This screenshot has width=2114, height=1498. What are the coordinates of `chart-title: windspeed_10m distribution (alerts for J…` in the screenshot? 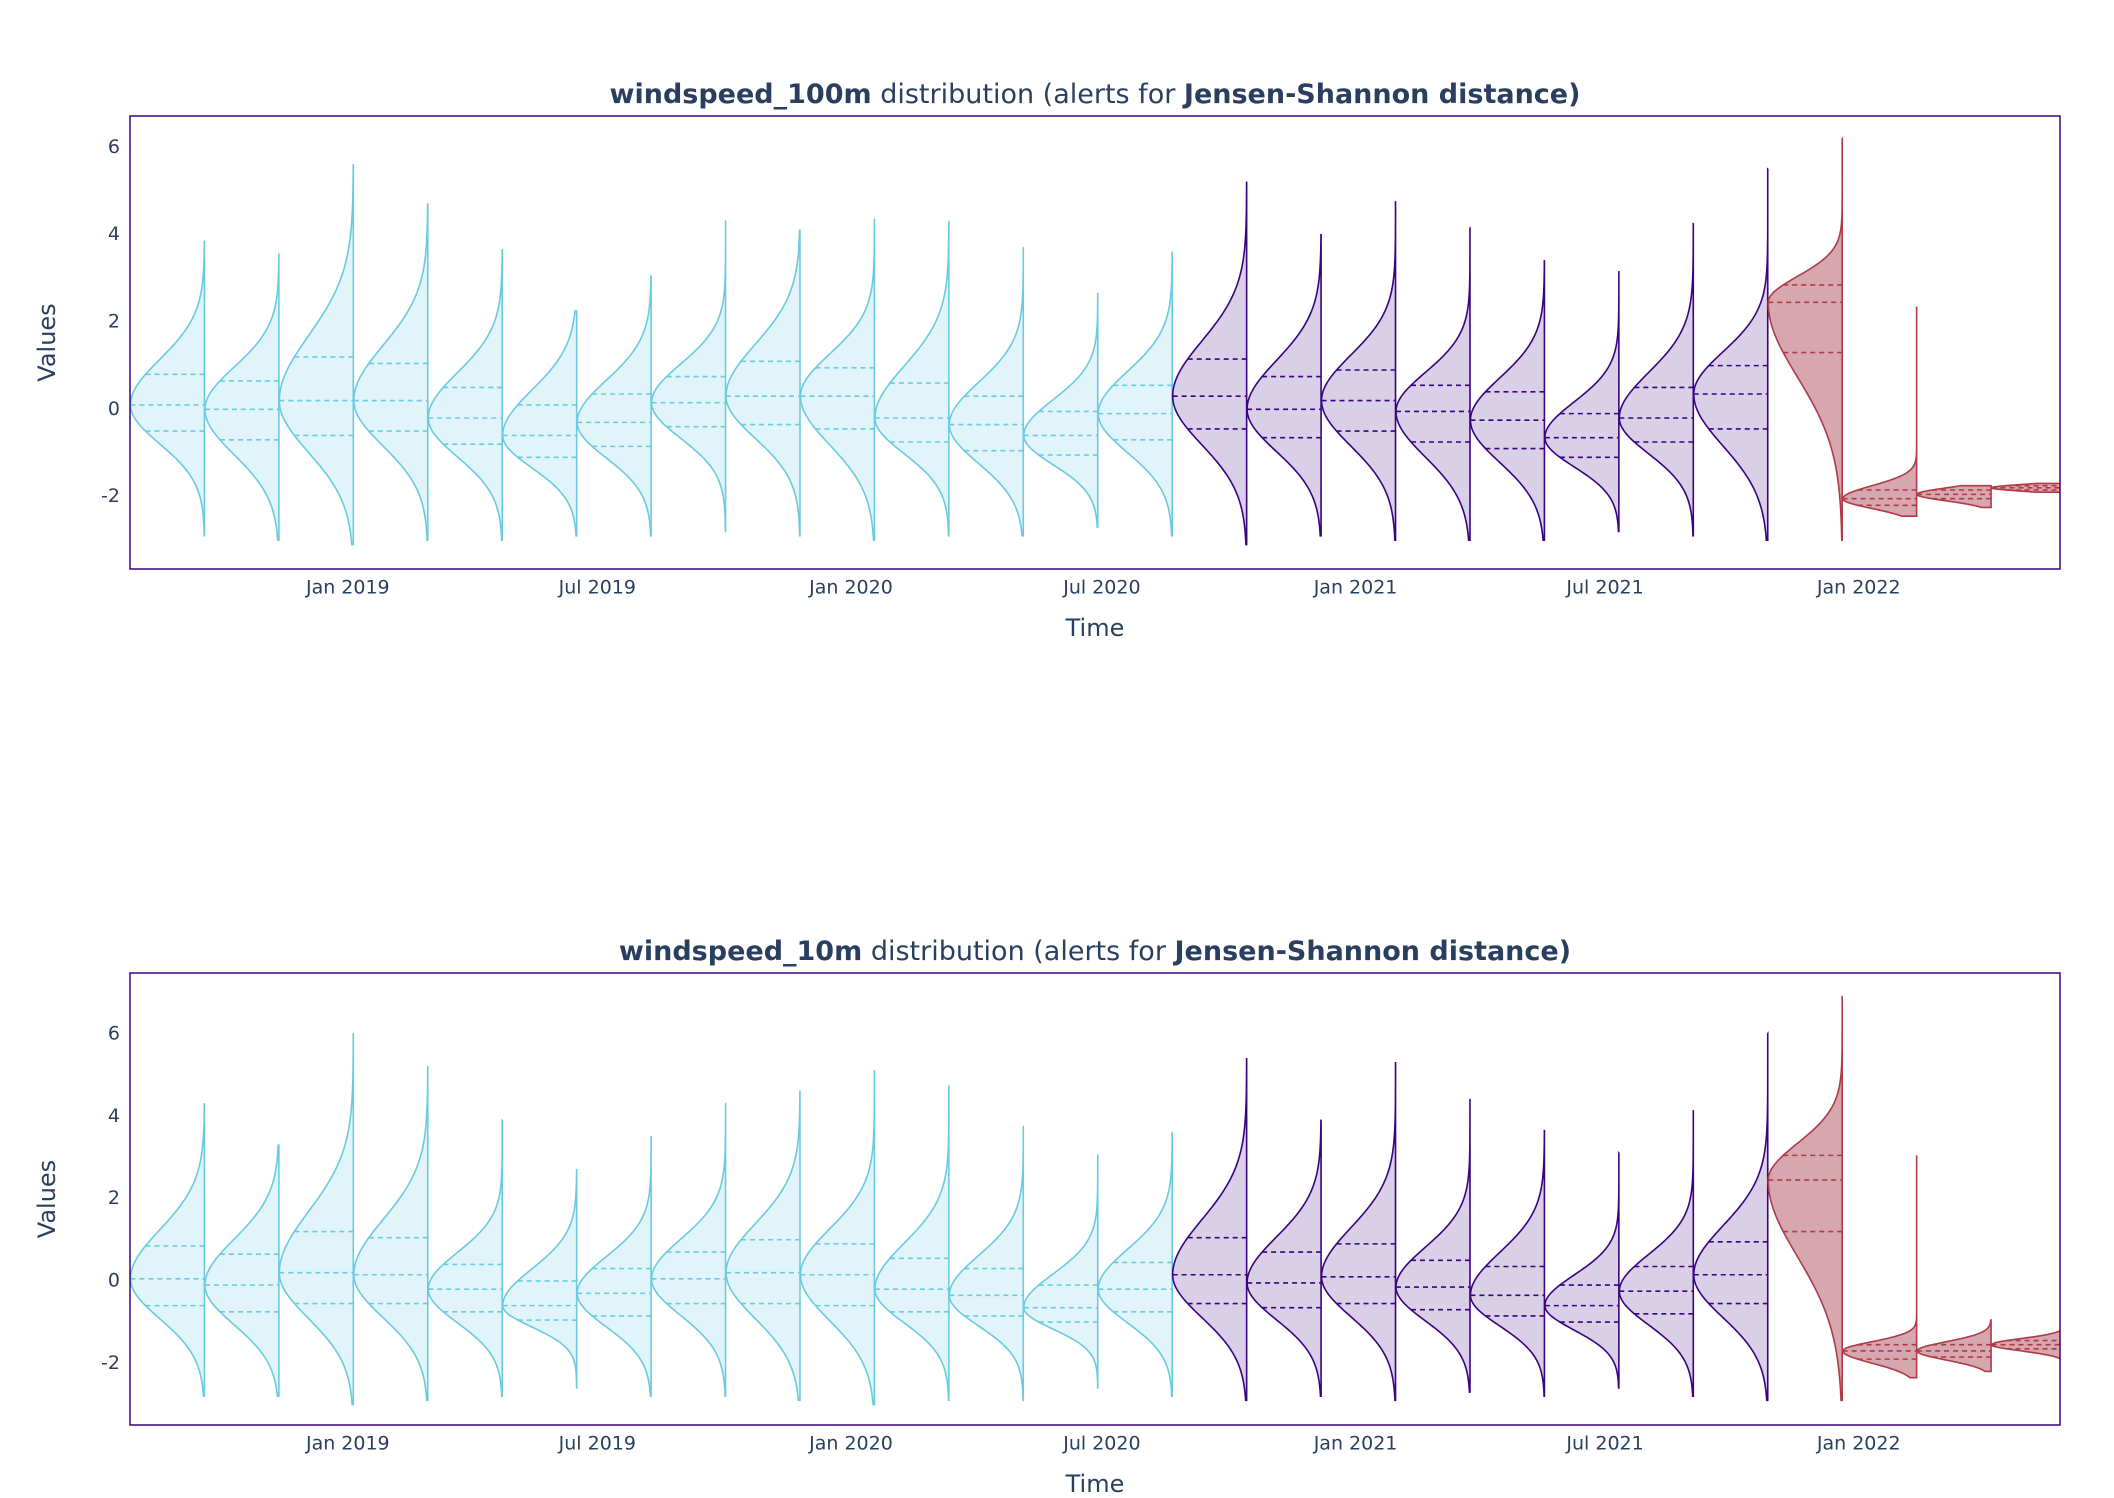 It's located at (1095, 951).